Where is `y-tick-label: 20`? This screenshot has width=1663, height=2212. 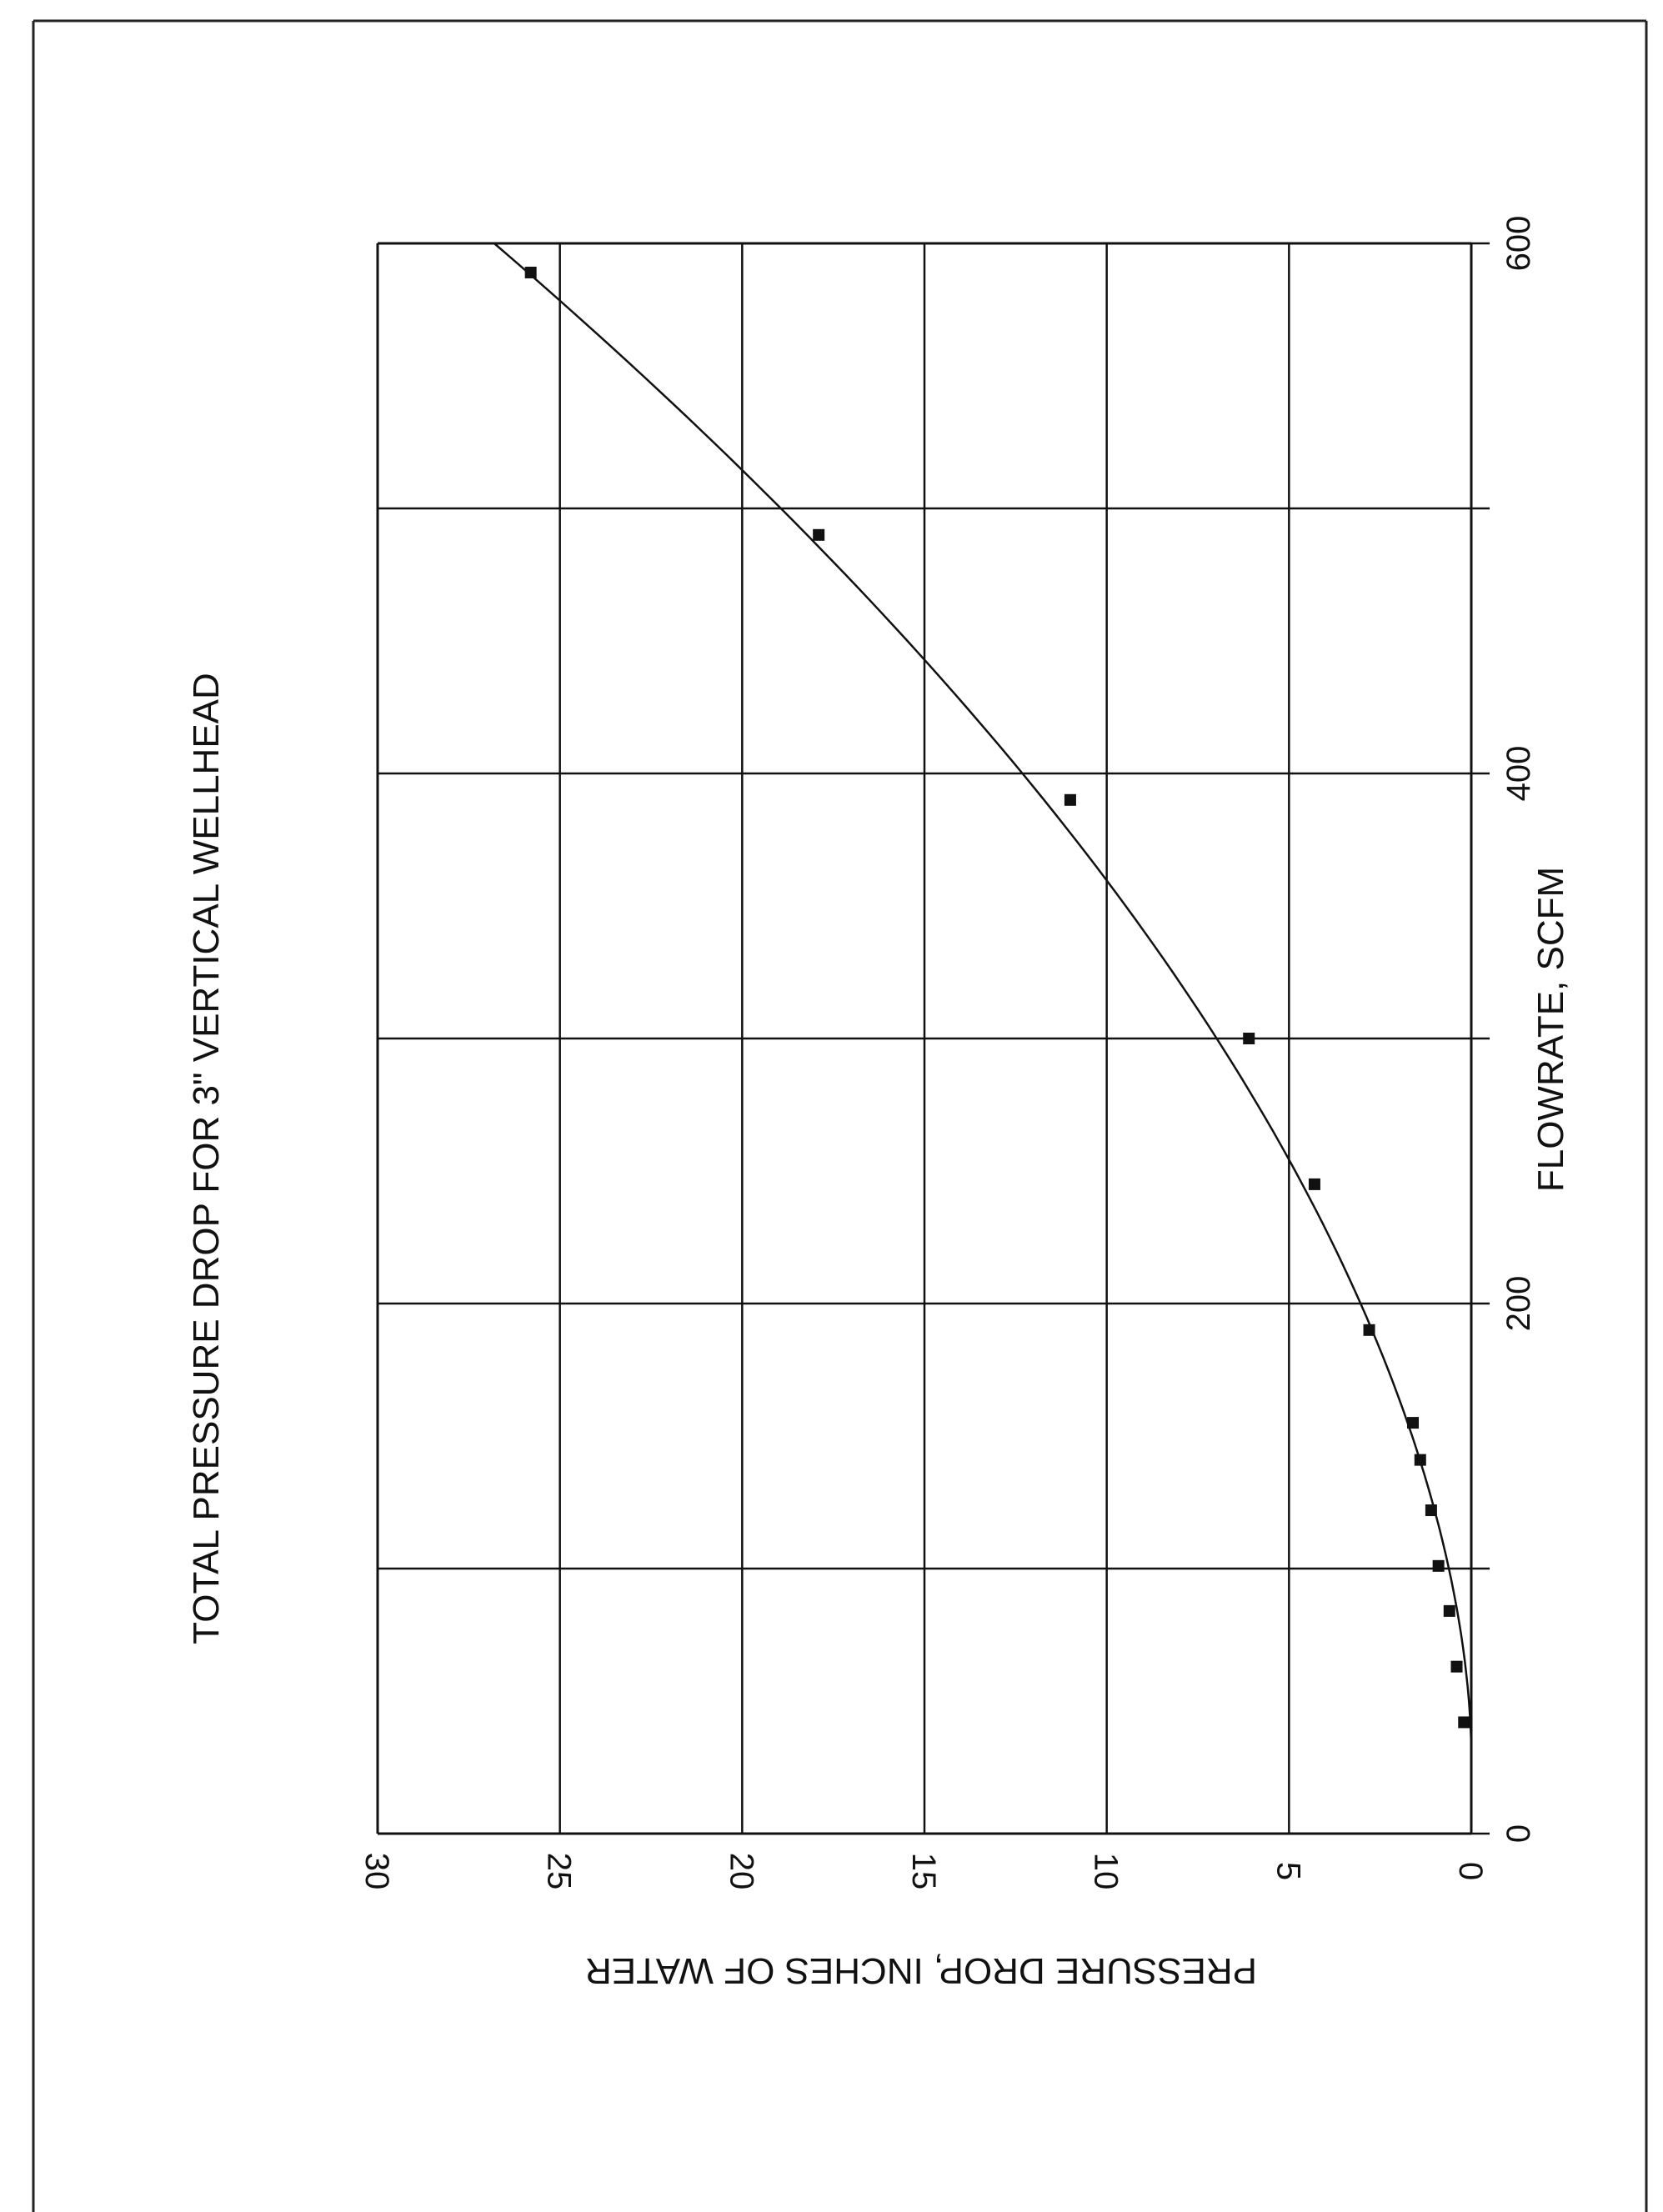 y-tick-label: 20 is located at coordinates (741, 1871).